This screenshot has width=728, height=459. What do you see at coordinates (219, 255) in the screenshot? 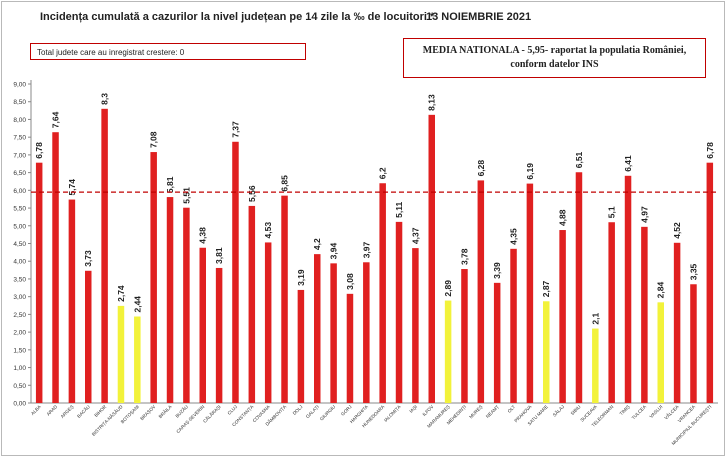
I see `data-label: 3,81` at bounding box center [219, 255].